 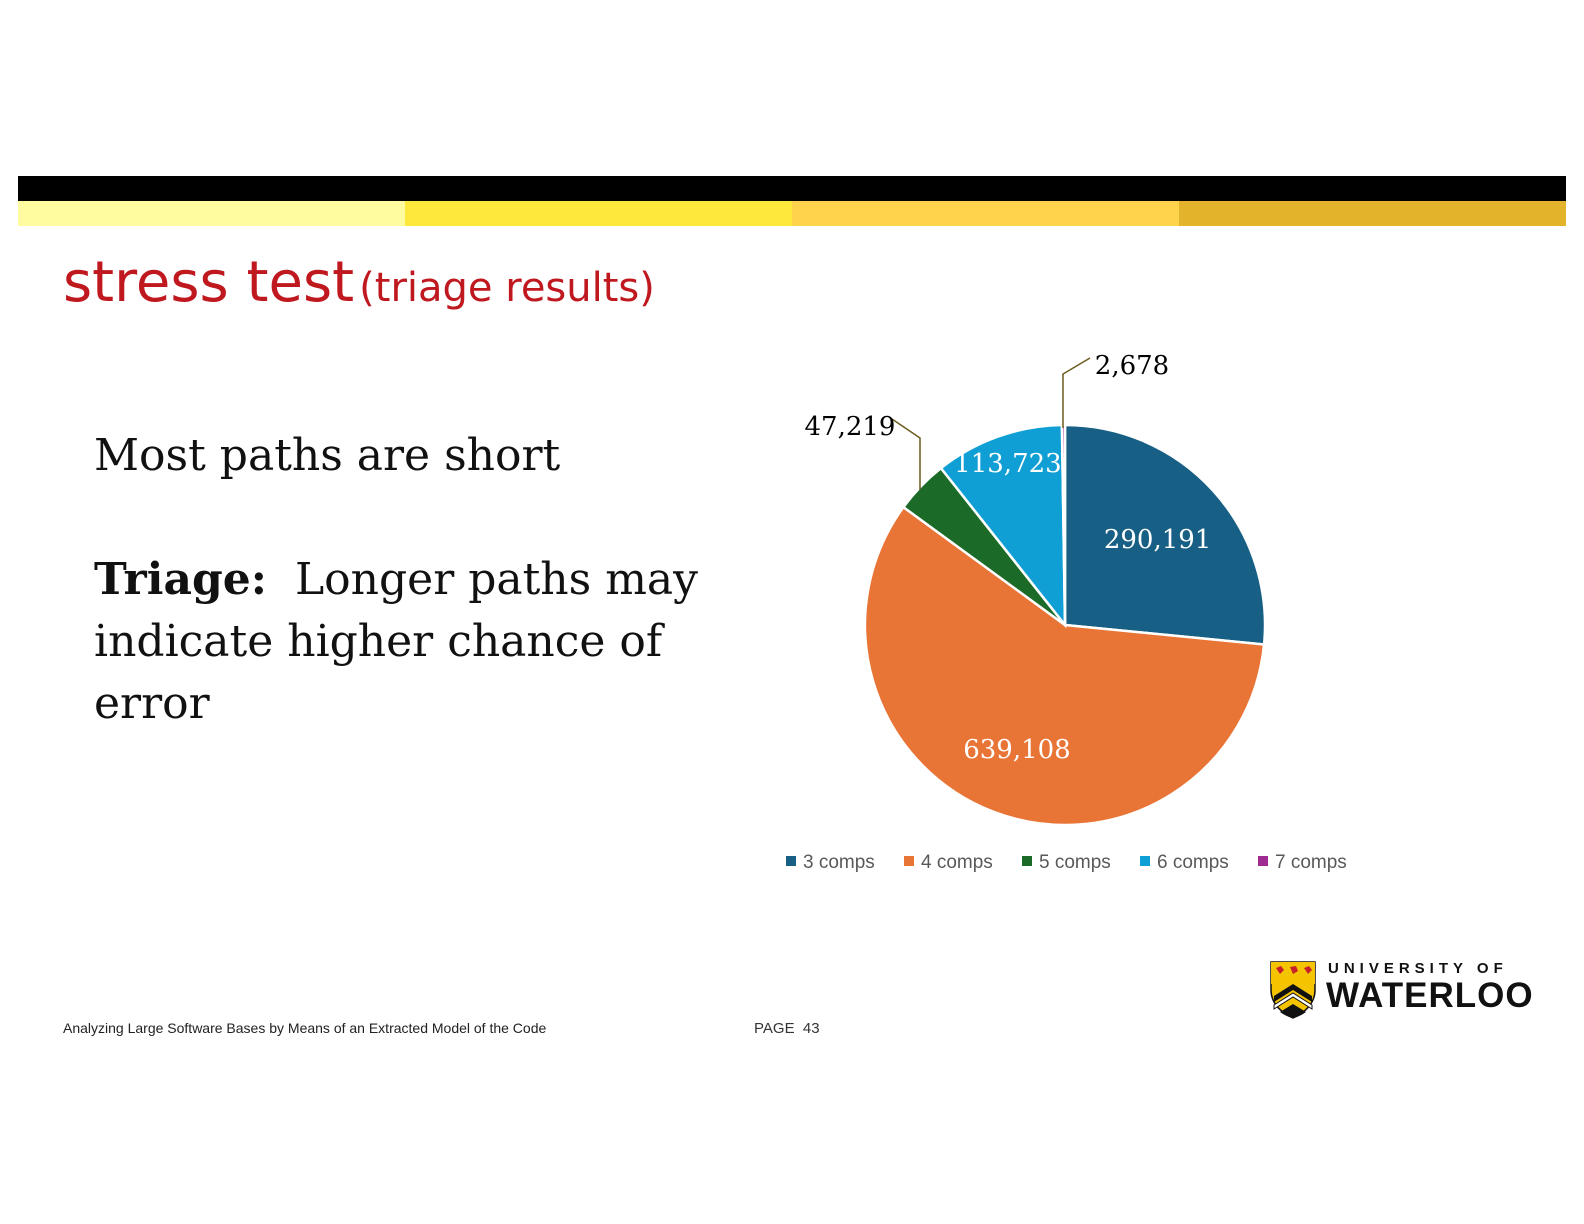 What do you see at coordinates (1193, 862) in the screenshot?
I see `legend-label: 6 comps` at bounding box center [1193, 862].